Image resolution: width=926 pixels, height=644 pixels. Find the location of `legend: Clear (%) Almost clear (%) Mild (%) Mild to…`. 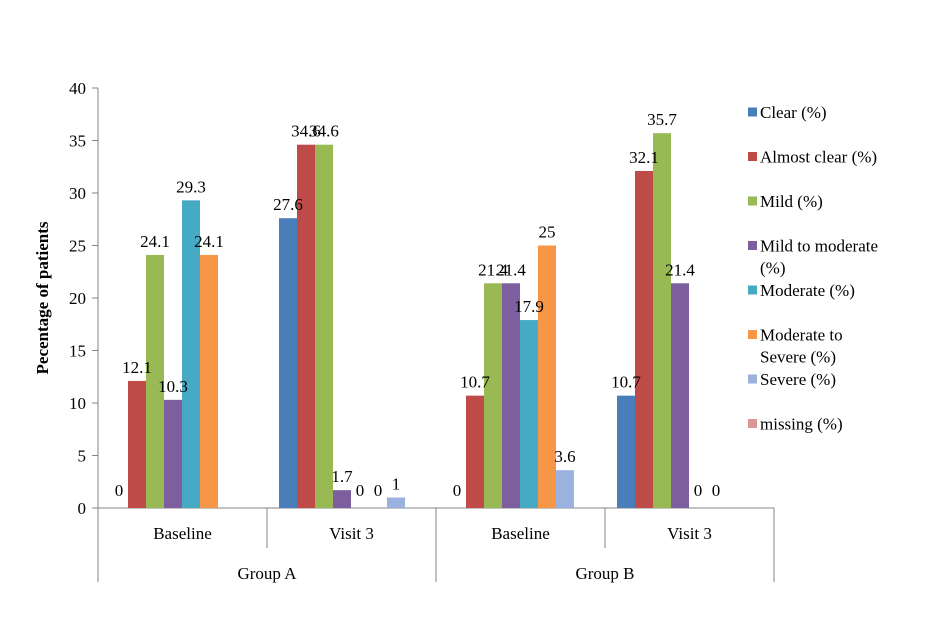

legend: Clear (%) Almost clear (%) Mild (%) Mild to… is located at coordinates (813, 268).